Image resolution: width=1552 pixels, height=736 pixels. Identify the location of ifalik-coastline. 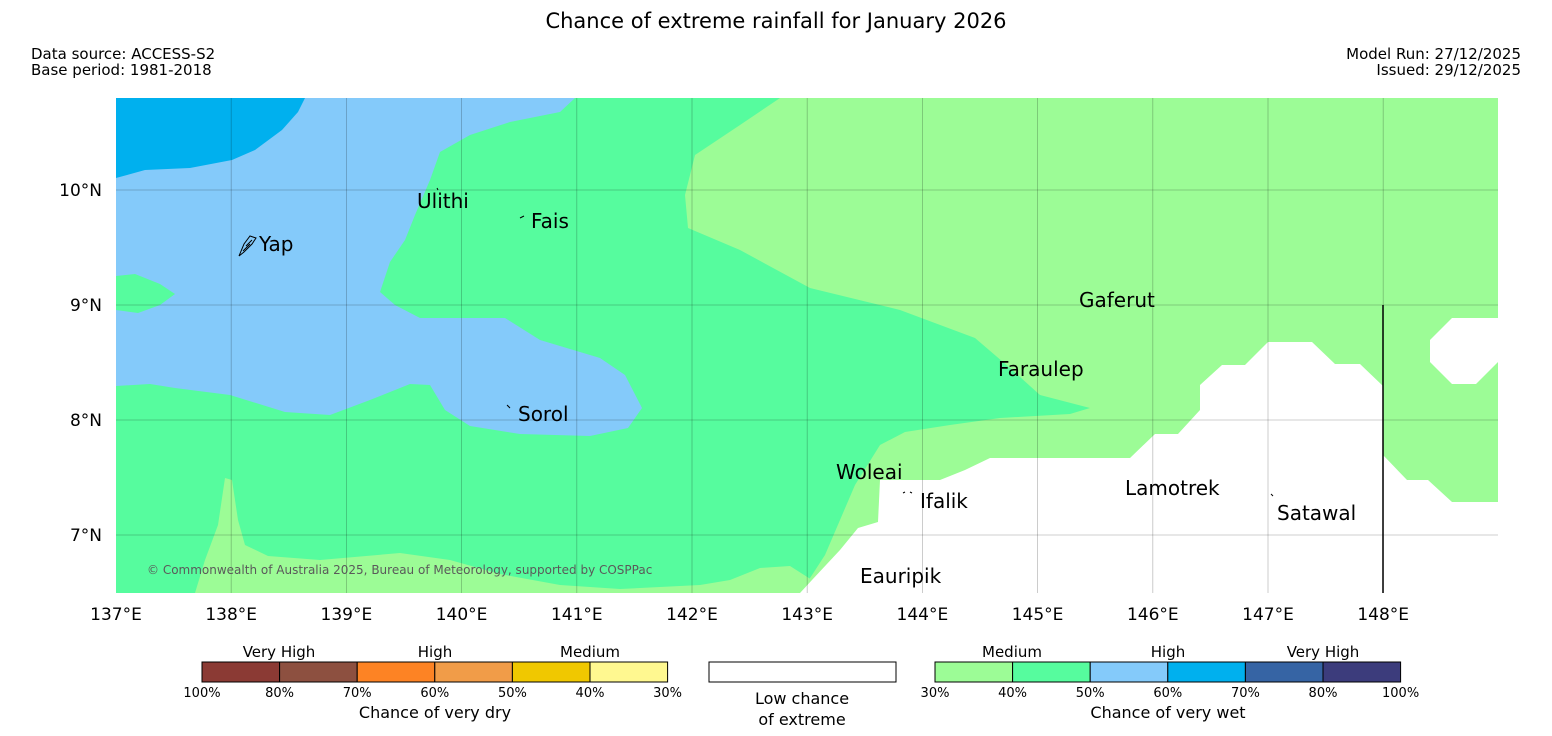
(907, 492).